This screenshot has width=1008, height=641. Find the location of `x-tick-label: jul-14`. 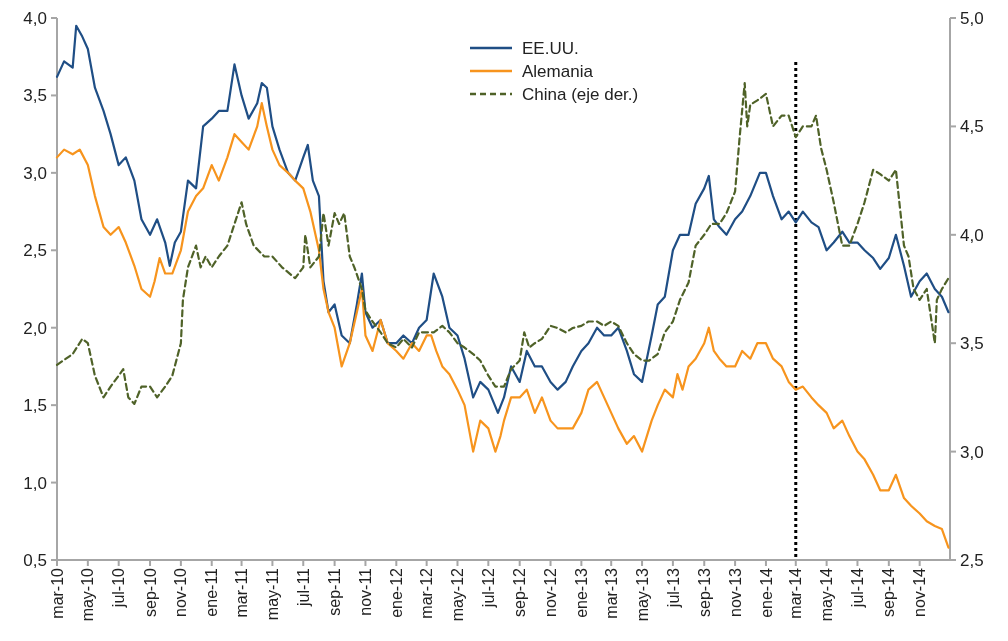

x-tick-label: jul-14 is located at coordinates (858, 588).